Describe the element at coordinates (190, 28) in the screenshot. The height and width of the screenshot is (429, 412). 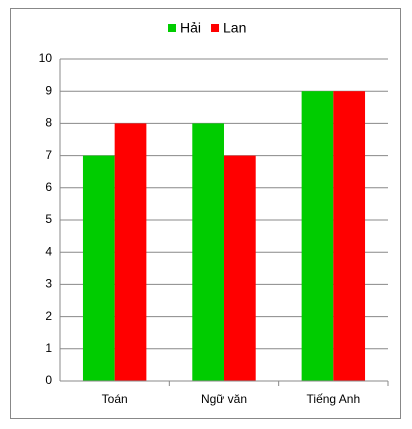
I see `legend-label: Hải` at that location.